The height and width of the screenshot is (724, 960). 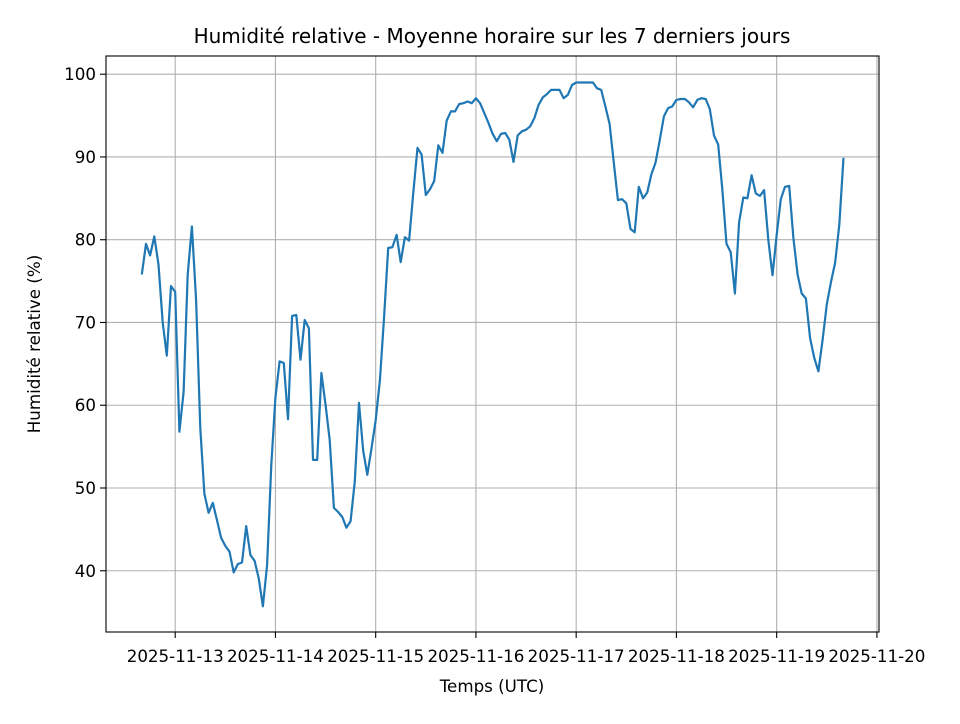 I want to click on y-tick-label: 90, so click(x=85, y=157).